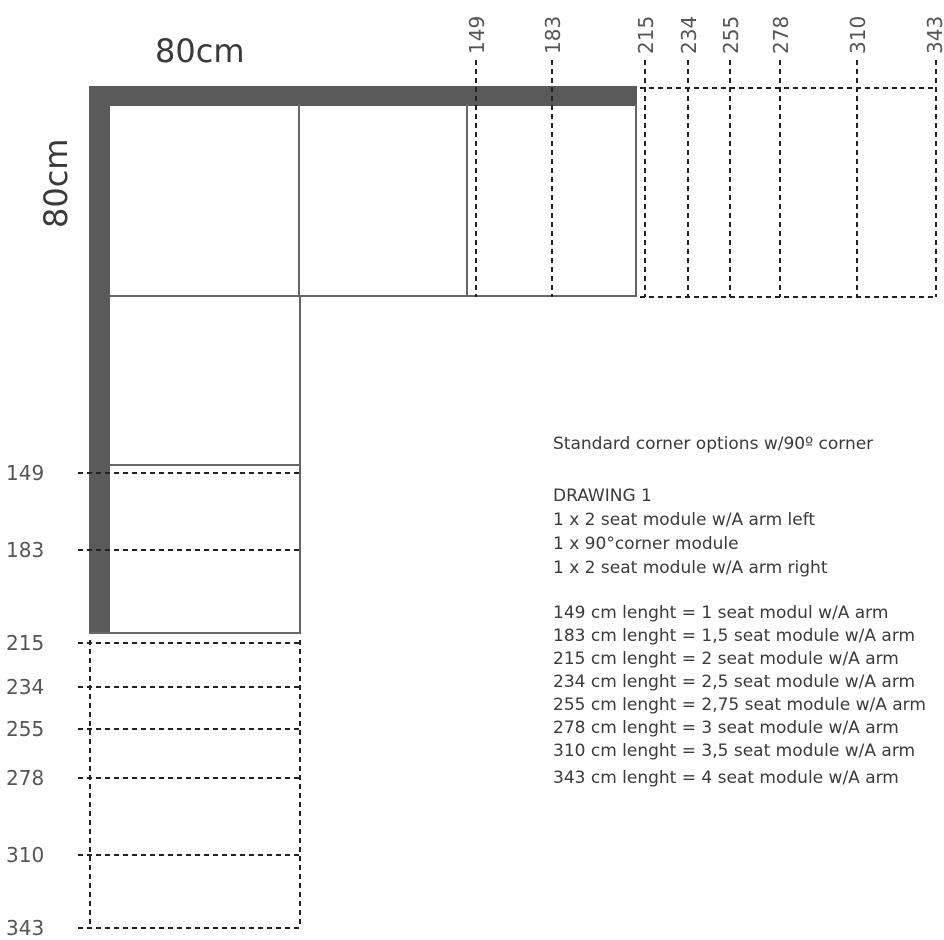  I want to click on module-line: 1 x 2 seat module w/A arm right, so click(690, 568).